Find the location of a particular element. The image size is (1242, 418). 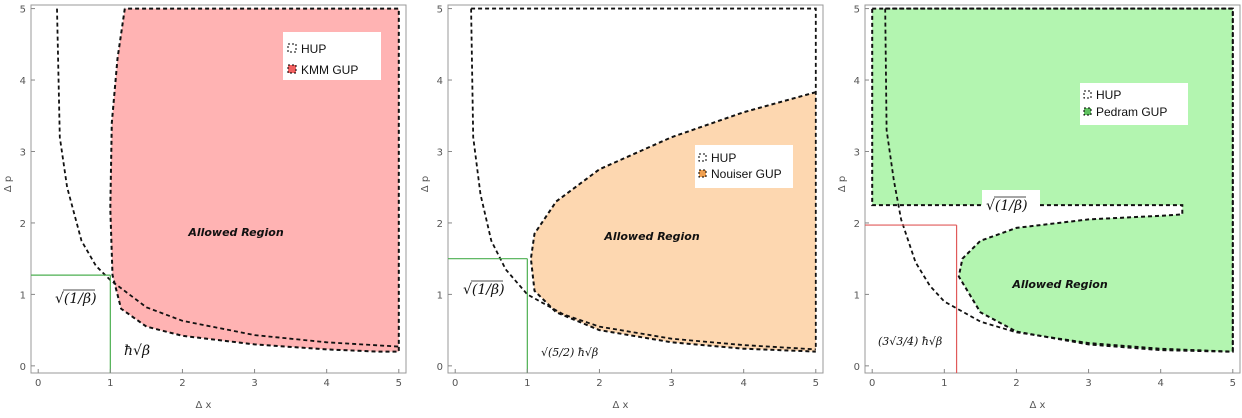

legend-label-gup: Nouiser GUP is located at coordinates (746, 174).